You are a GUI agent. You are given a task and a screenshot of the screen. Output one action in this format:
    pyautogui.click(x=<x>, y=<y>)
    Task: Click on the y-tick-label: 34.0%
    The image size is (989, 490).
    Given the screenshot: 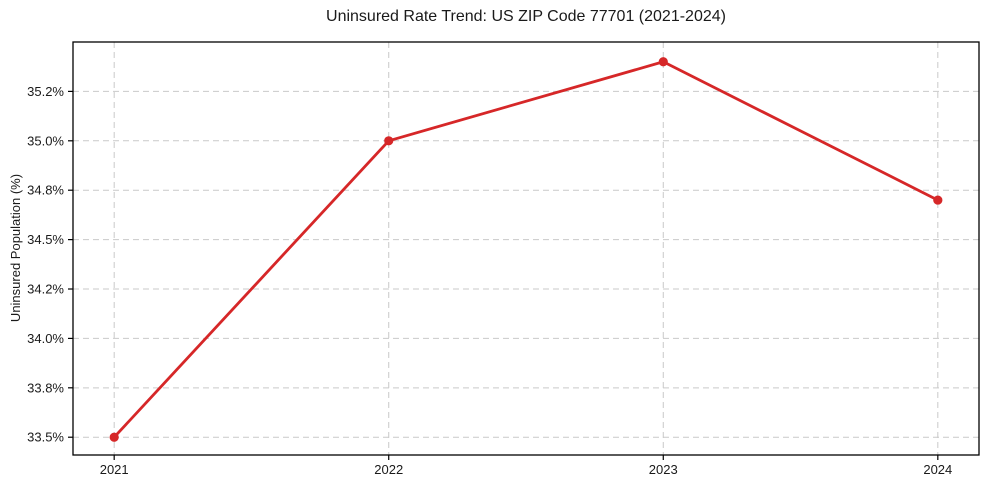 What is the action you would take?
    pyautogui.click(x=45, y=338)
    